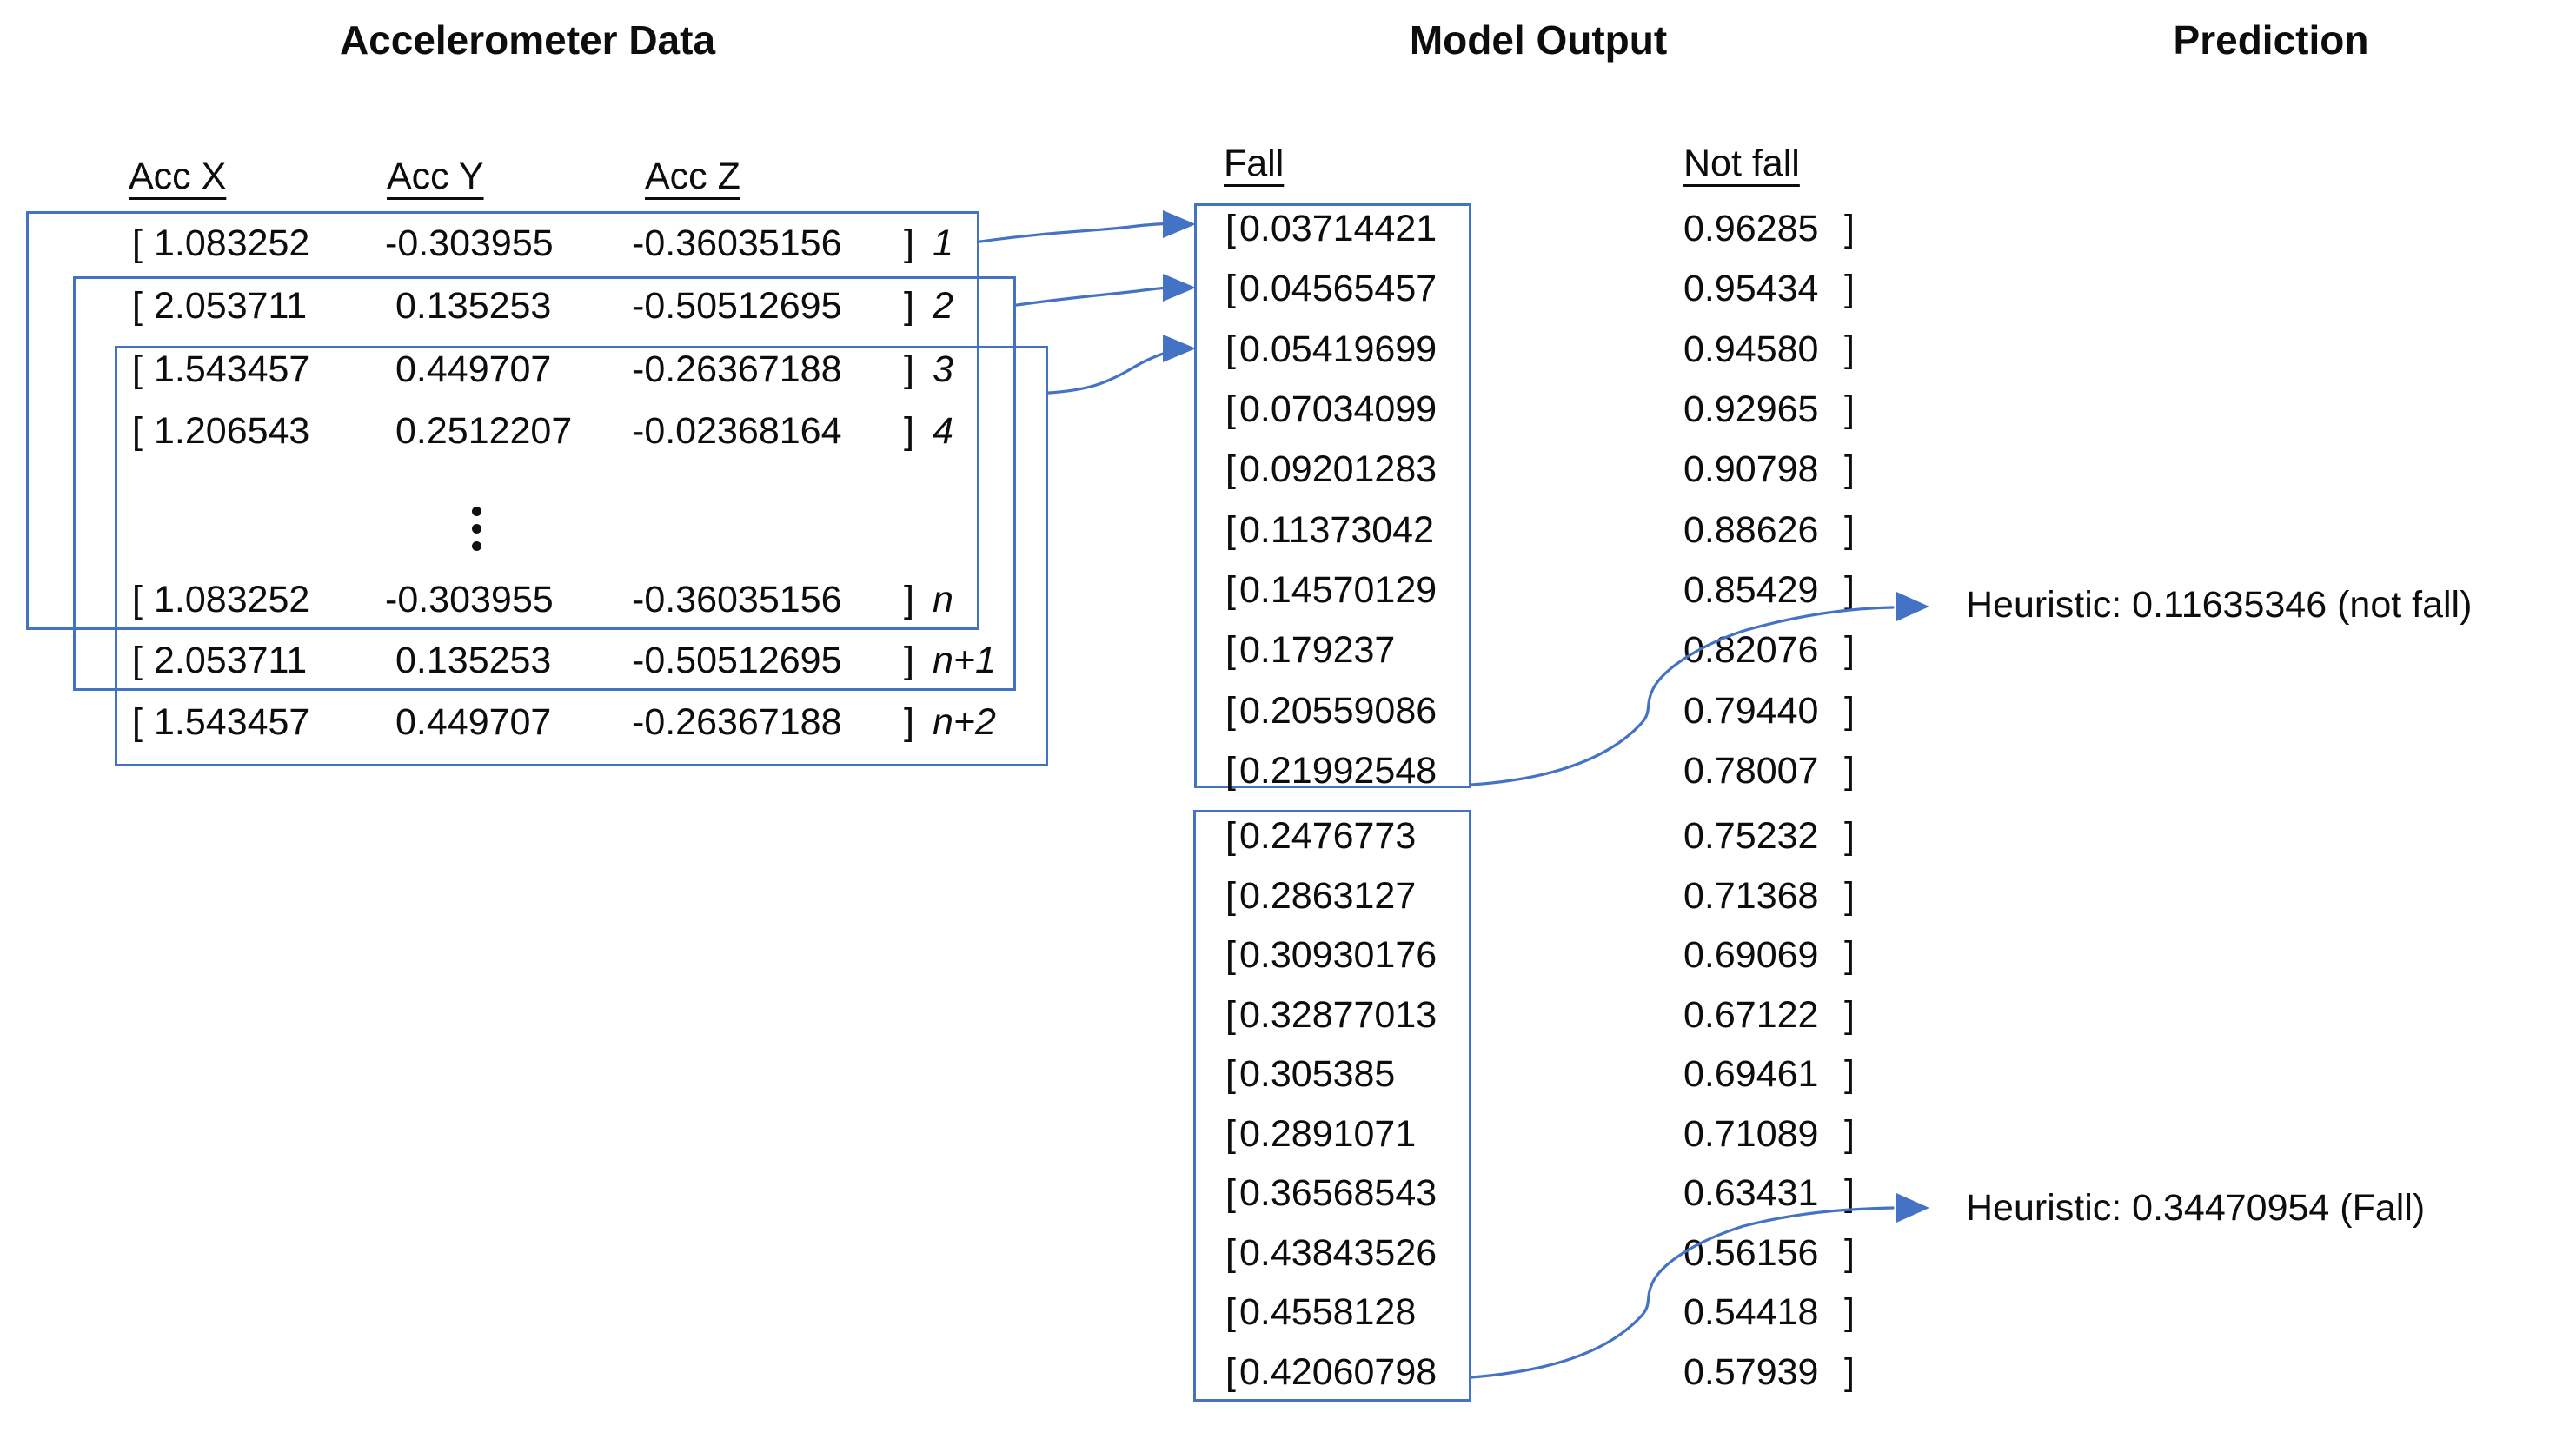 The width and height of the screenshot is (2576, 1439). What do you see at coordinates (943, 599) in the screenshot?
I see `row-index: n` at bounding box center [943, 599].